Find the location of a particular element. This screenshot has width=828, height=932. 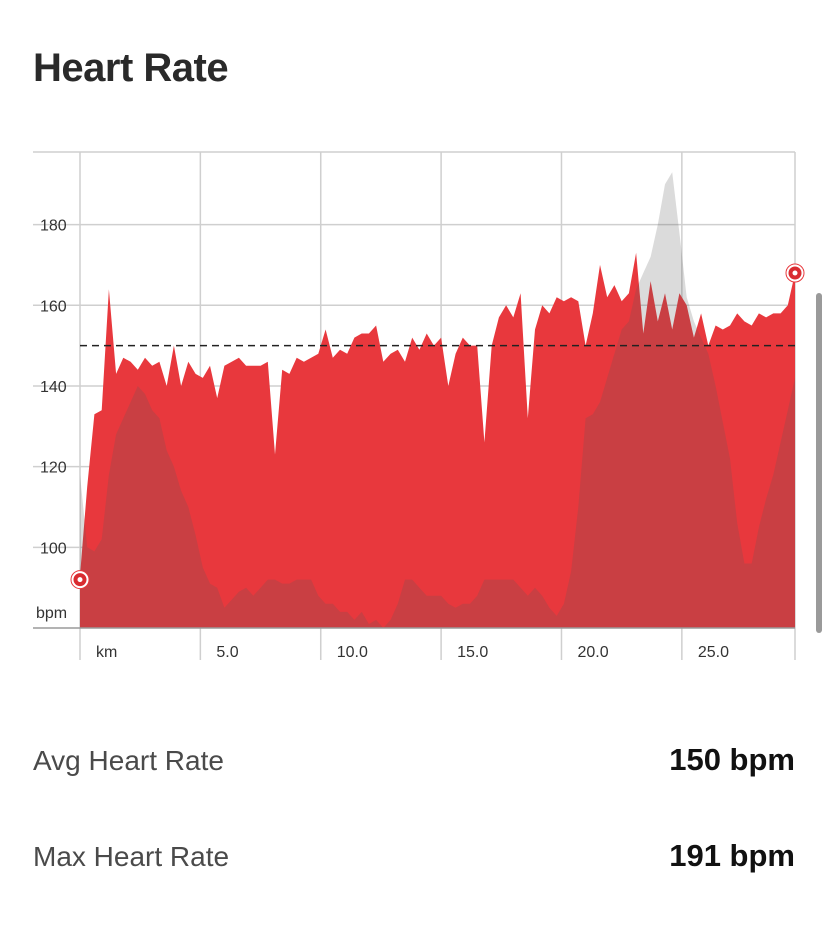

page-title: Heart Rate is located at coordinates (131, 68).